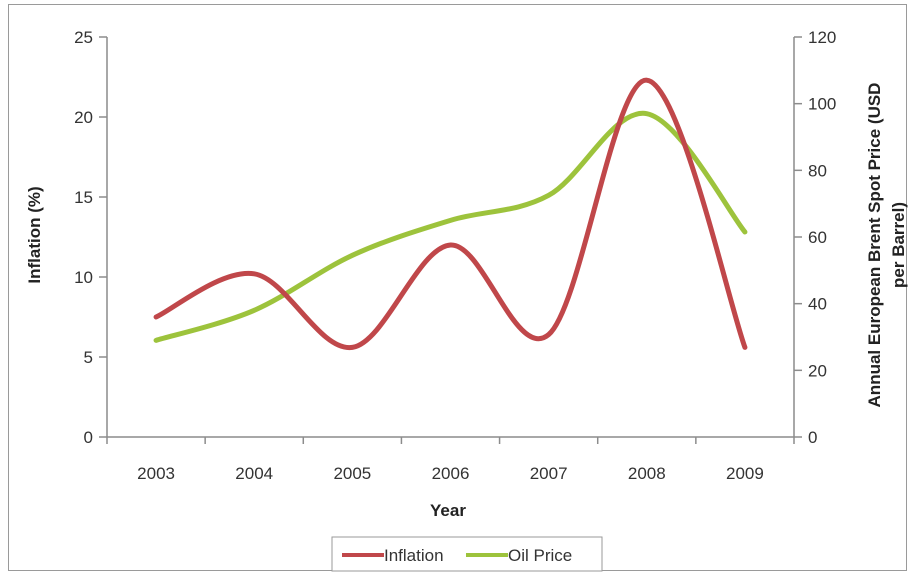 This screenshot has width=919, height=579. Describe the element at coordinates (817, 237) in the screenshot. I see `y-right-tick-label: 60` at that location.